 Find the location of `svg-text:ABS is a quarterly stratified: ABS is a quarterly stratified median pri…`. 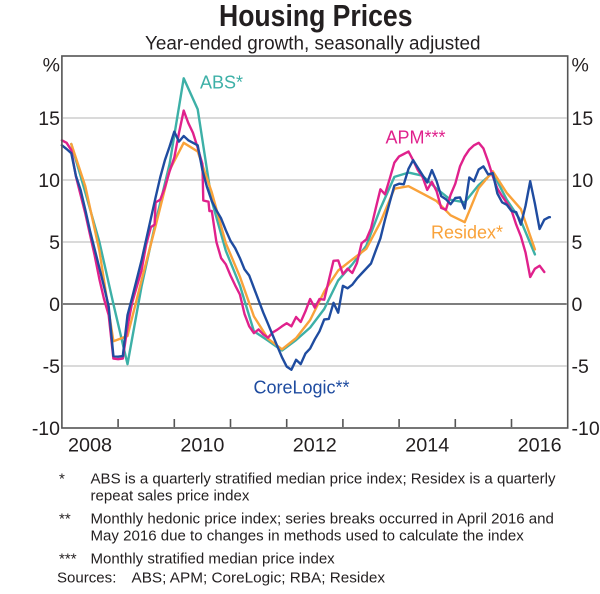

svg-text:ABS is a quarterly stratified: ABS is a quarterly stratified median pri… is located at coordinates (323, 479).